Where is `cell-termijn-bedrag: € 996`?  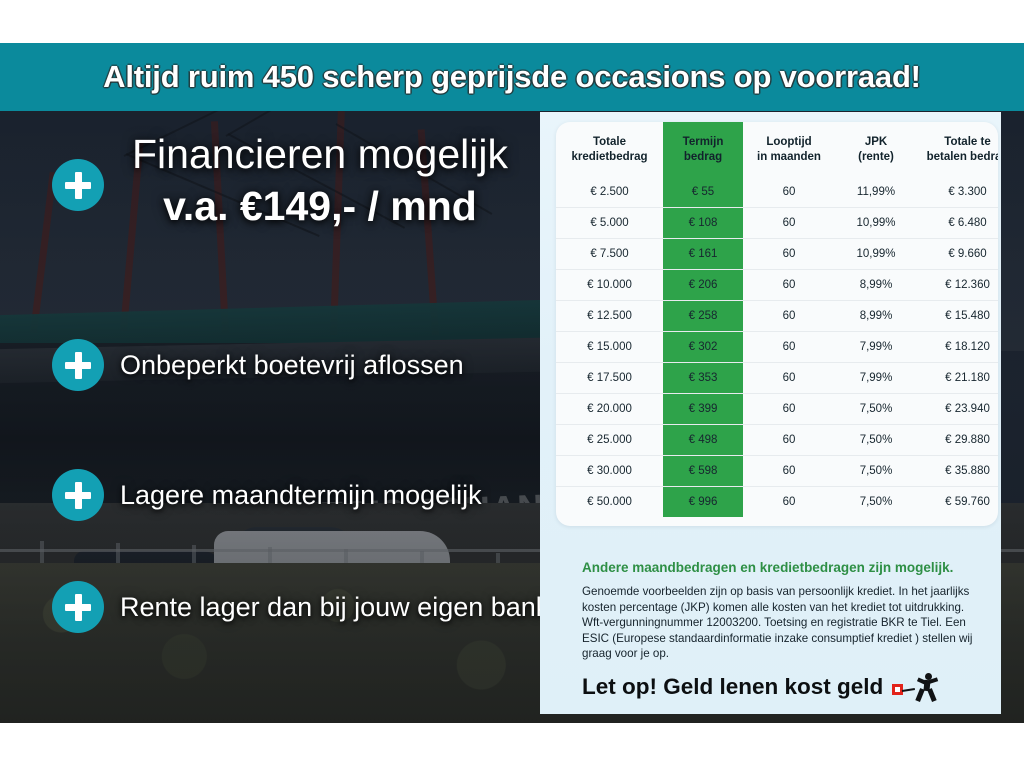 cell-termijn-bedrag: € 996 is located at coordinates (703, 501).